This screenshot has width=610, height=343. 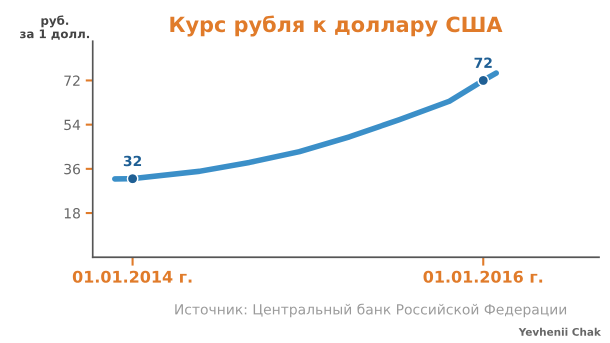 What do you see at coordinates (55, 27) in the screenshot?
I see `y-axis-title: руб. за 1 долл.` at bounding box center [55, 27].